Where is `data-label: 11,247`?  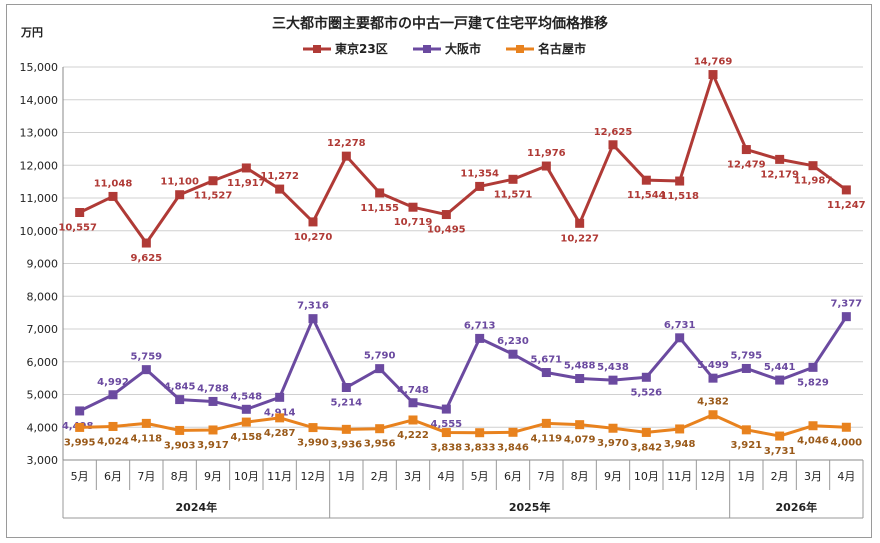 data-label: 11,247 is located at coordinates (846, 205).